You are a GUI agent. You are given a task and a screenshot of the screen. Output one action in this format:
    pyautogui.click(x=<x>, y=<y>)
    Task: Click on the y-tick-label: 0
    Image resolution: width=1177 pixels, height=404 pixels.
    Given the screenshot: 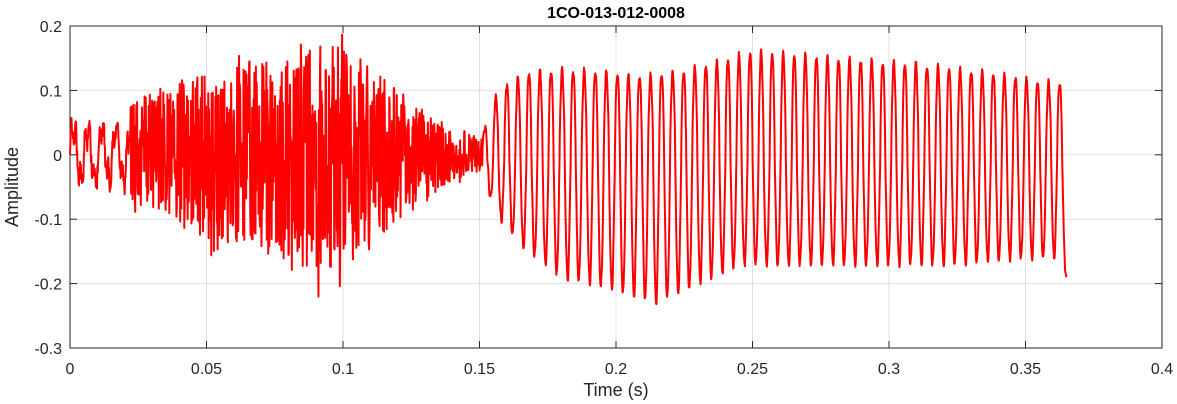 What is the action you would take?
    pyautogui.click(x=57, y=156)
    